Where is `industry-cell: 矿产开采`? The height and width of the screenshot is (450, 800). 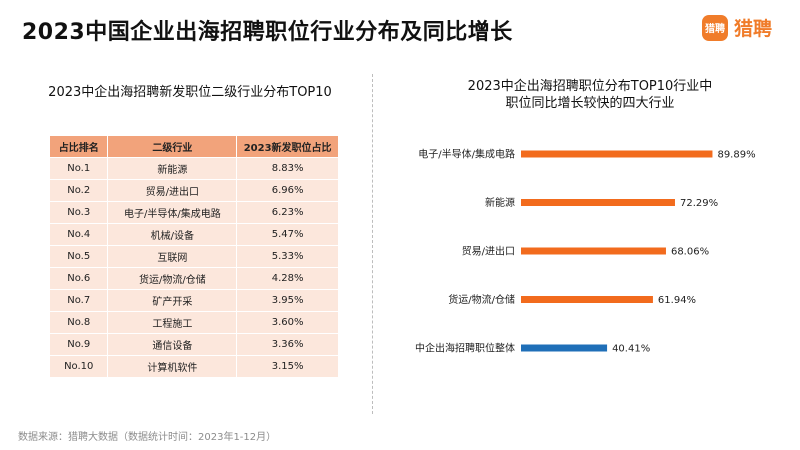 industry-cell: 矿产开采 is located at coordinates (172, 300).